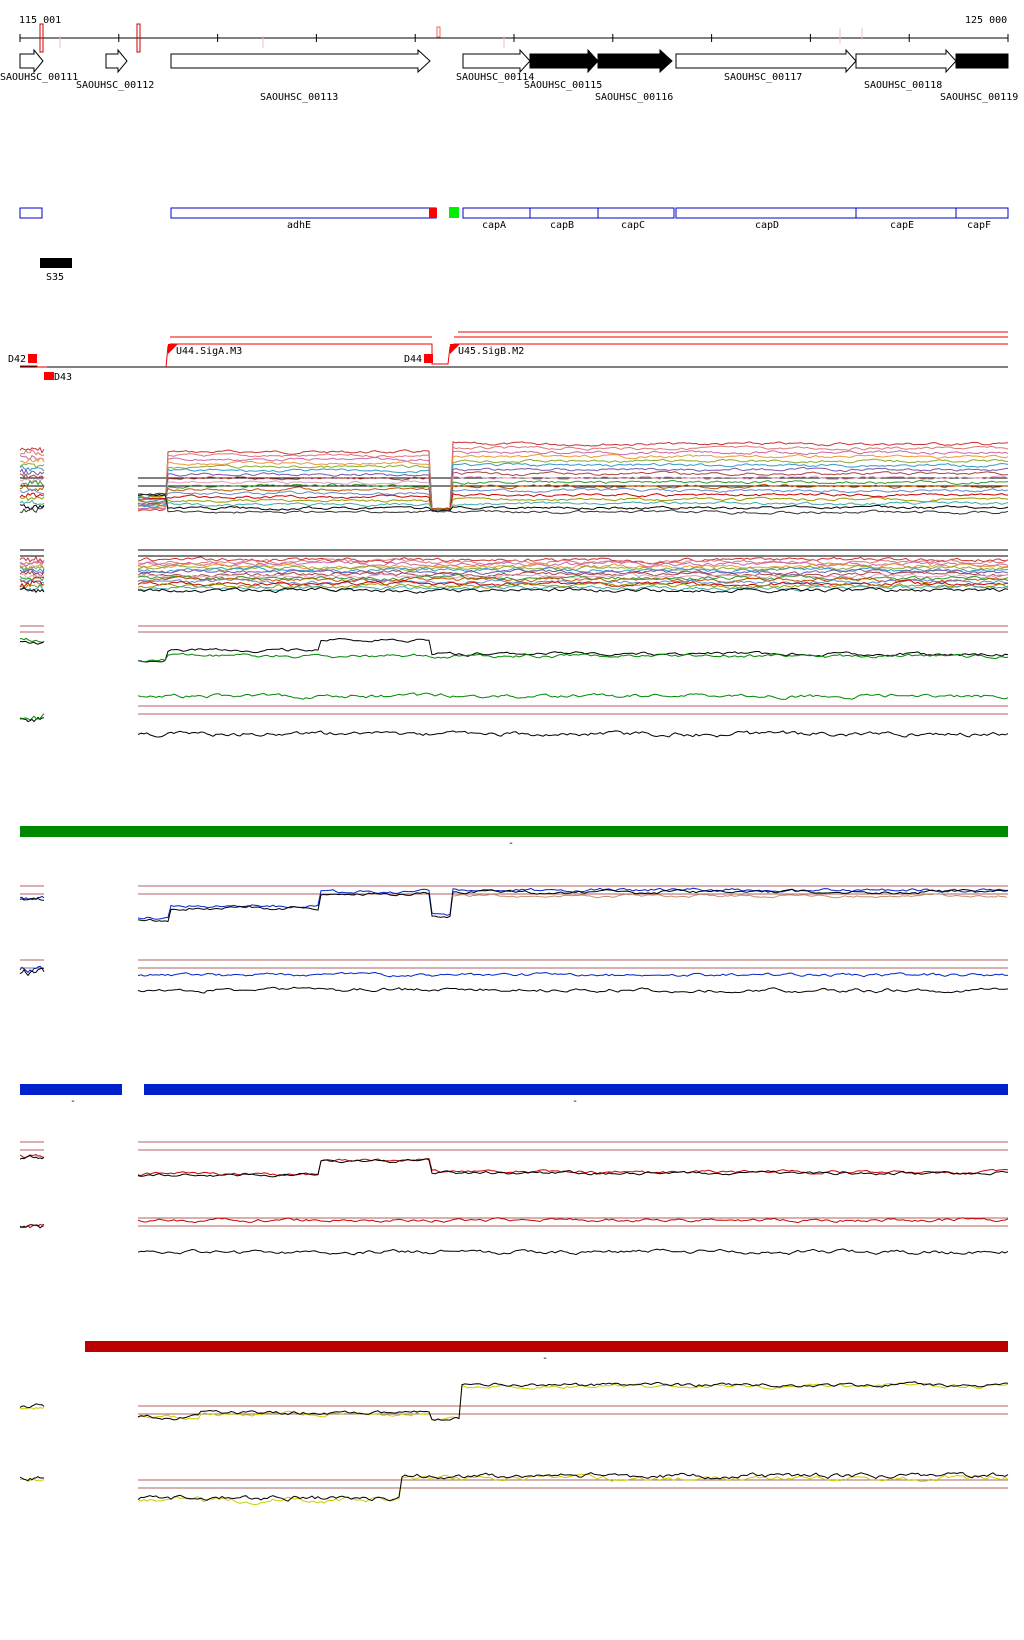 This screenshot has height=1640, width=1024. I want to click on annotation-label: capF, so click(979, 225).